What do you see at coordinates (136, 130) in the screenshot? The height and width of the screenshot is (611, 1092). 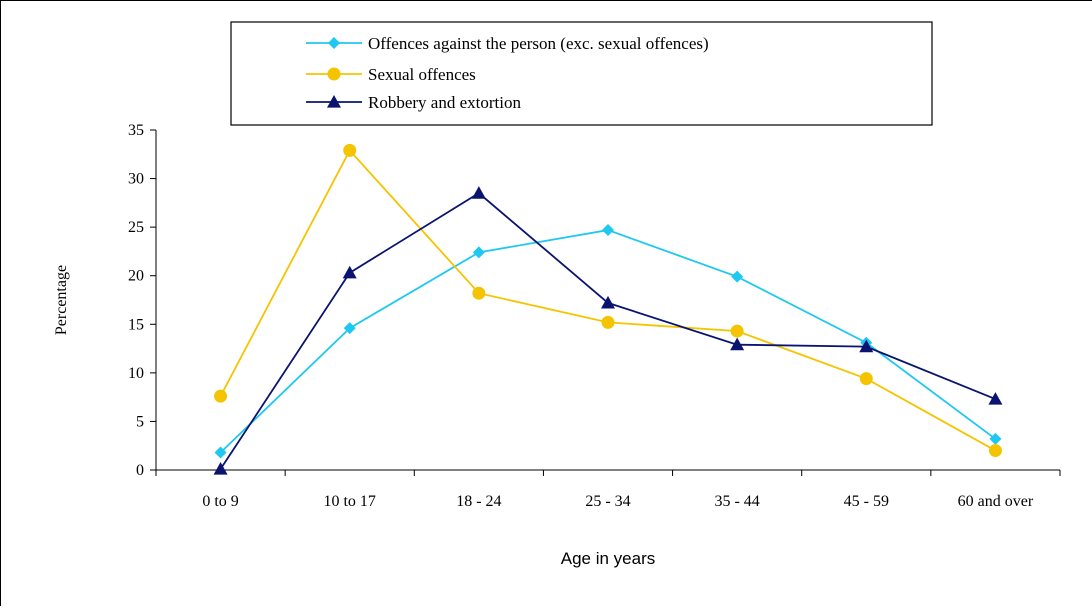 I see `y-tick-label: 35` at bounding box center [136, 130].